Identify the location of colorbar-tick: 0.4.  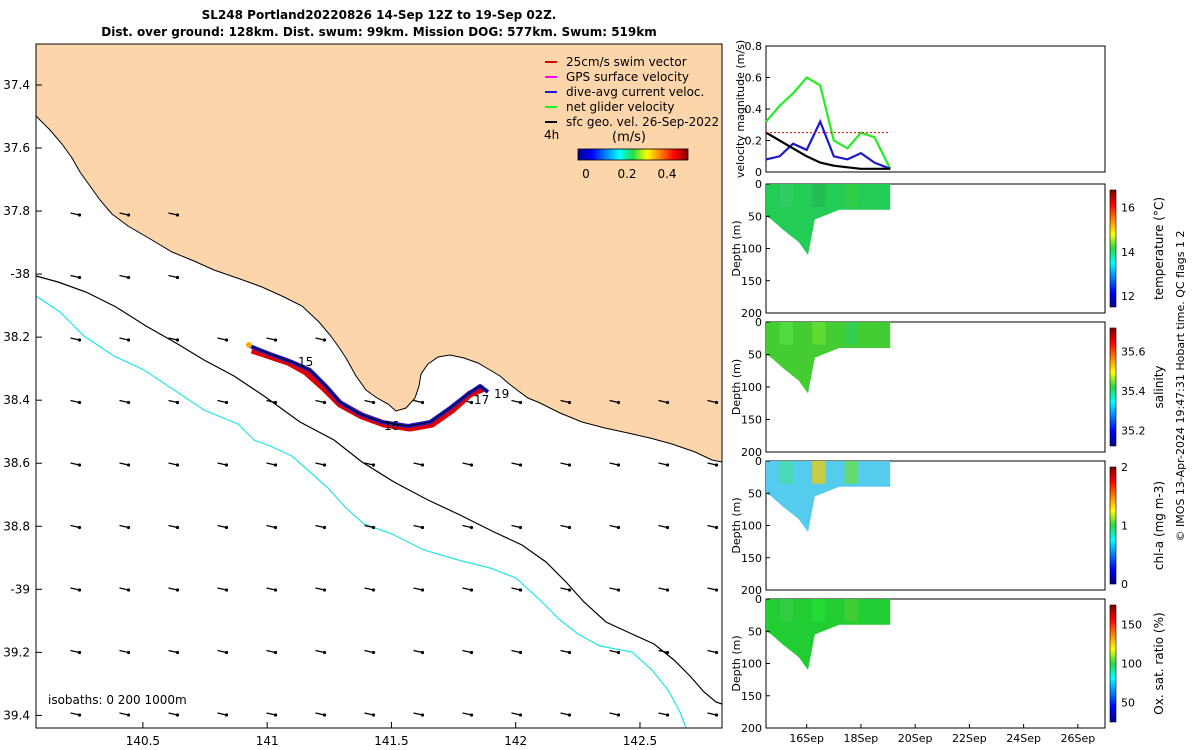
(666, 174).